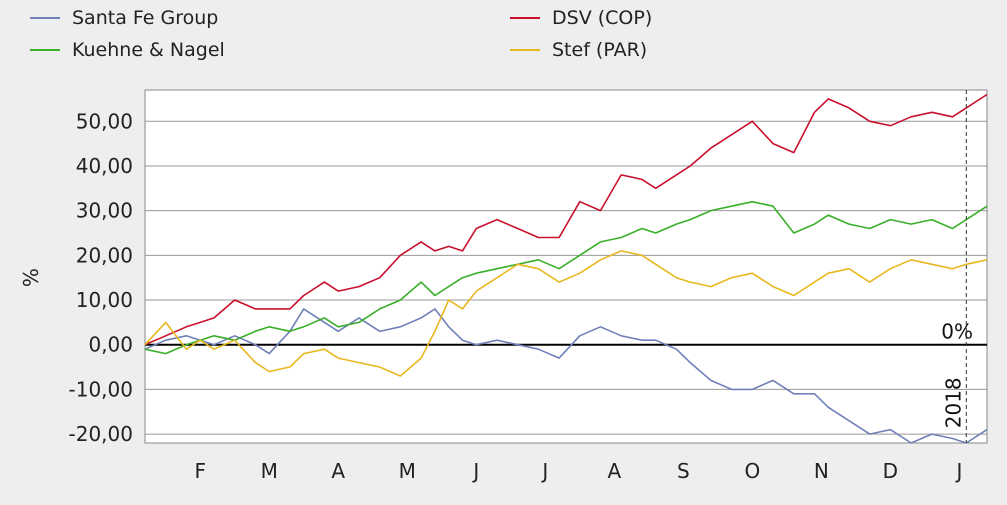  What do you see at coordinates (683, 471) in the screenshot?
I see `x-tick-label: S` at bounding box center [683, 471].